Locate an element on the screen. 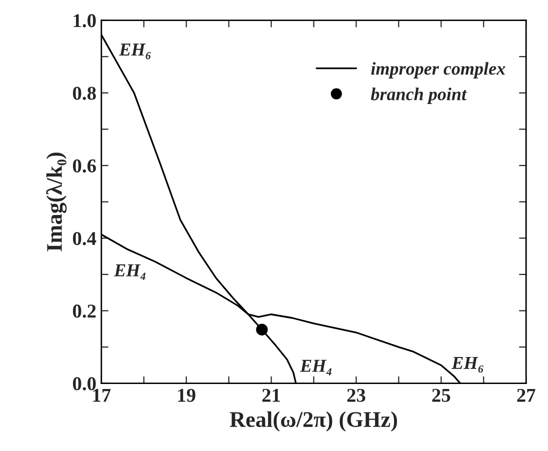 The width and height of the screenshot is (548, 451). y-axis-title: Imag(λ/k₀) is located at coordinates (56, 202).